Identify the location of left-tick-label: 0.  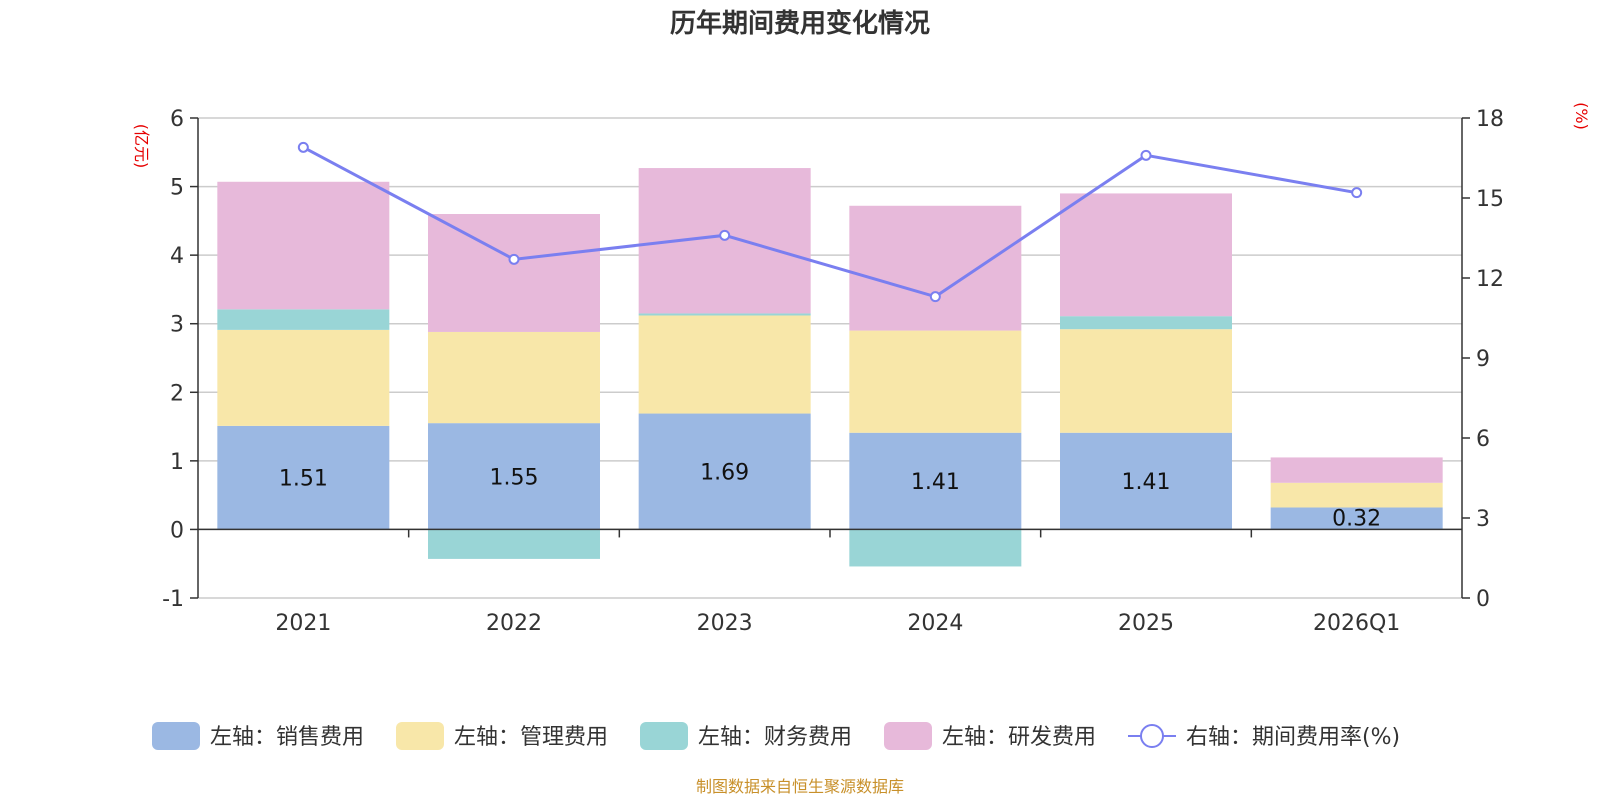
(177, 530).